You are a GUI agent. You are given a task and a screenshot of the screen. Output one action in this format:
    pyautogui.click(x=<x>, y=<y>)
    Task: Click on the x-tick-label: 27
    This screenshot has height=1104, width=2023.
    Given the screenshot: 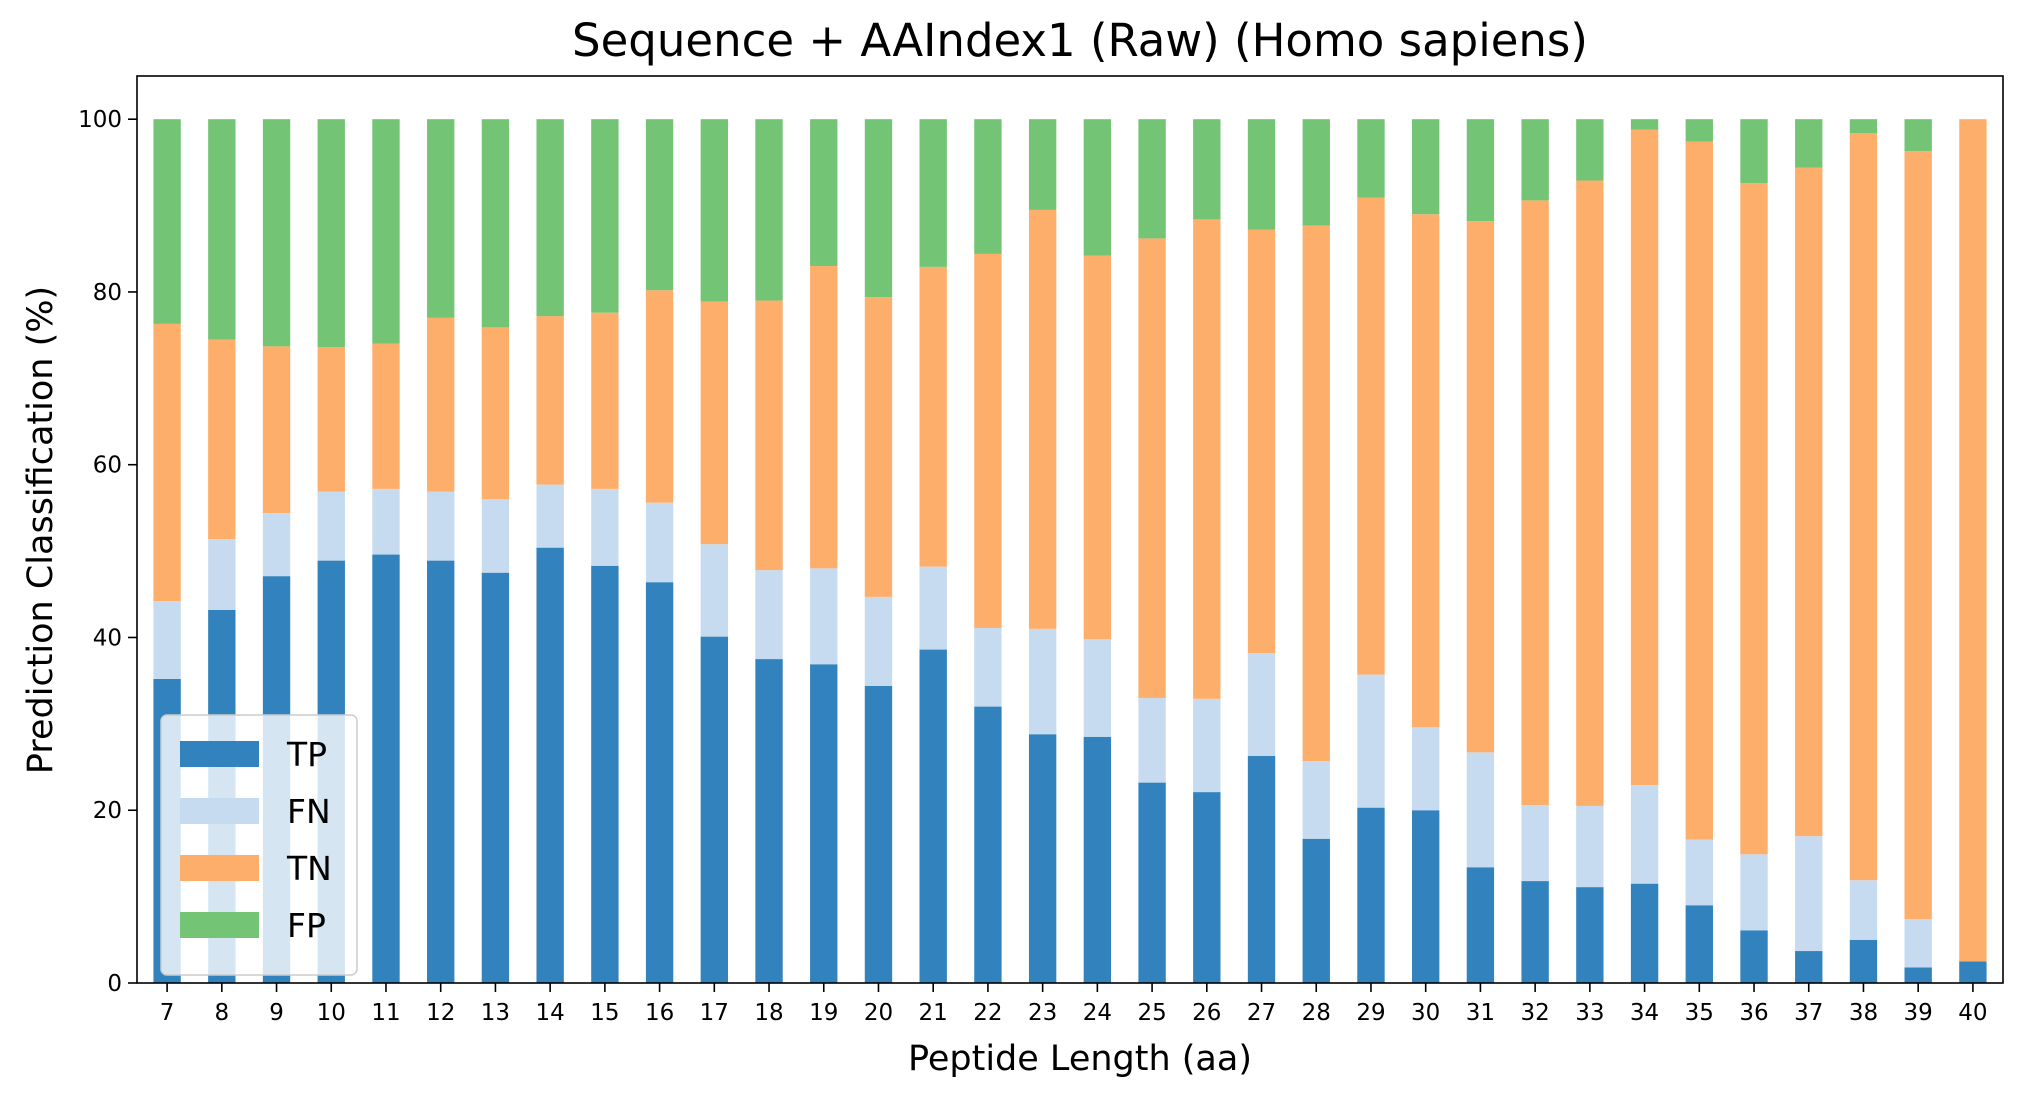 What is the action you would take?
    pyautogui.click(x=1261, y=1013)
    